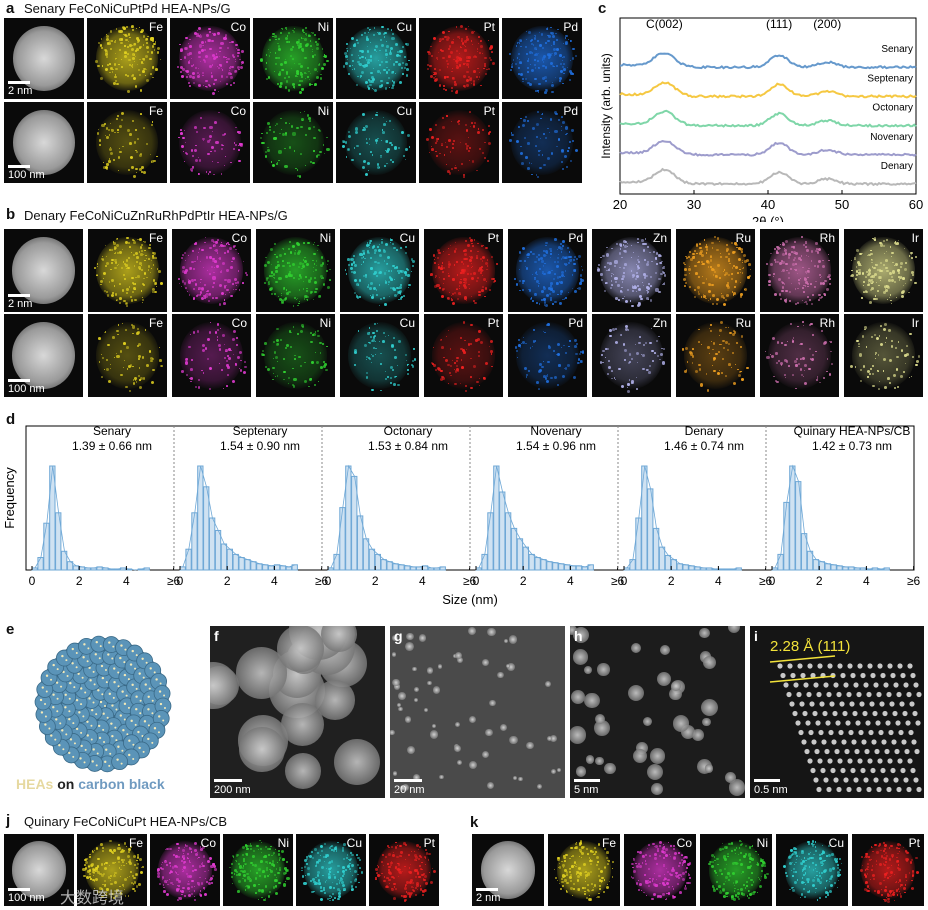 The width and height of the screenshot is (928, 910). What do you see at coordinates (260, 446) in the screenshot?
I see `subplot-stat: 1.54 ± 0.90 nm` at bounding box center [260, 446].